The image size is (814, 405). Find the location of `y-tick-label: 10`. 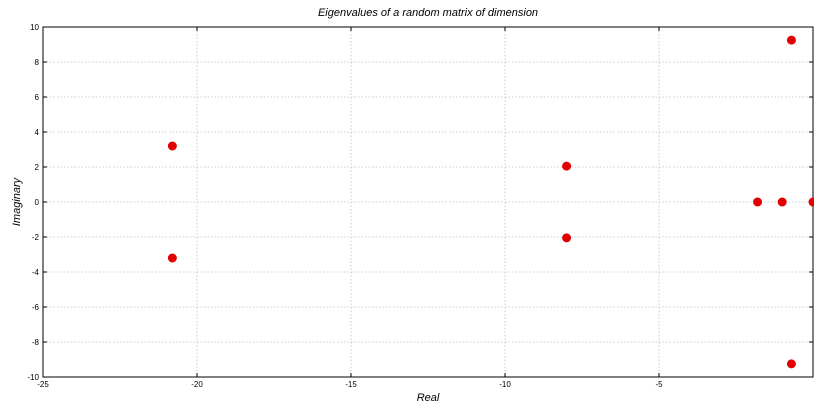

y-tick-label: 10 is located at coordinates (34, 27).